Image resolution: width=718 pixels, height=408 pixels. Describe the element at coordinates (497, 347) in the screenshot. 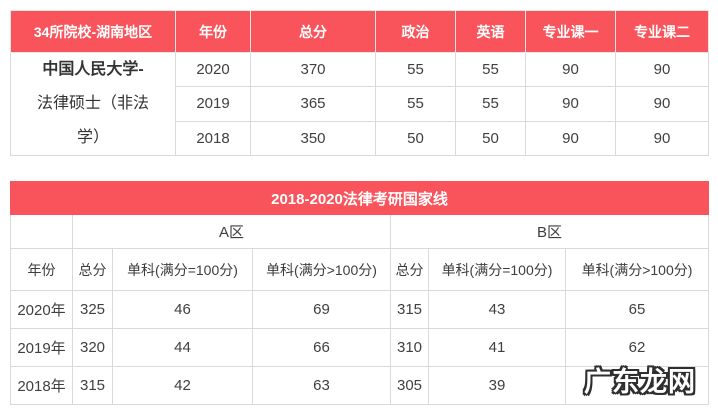

I see `cell-b-eq: 41` at that location.